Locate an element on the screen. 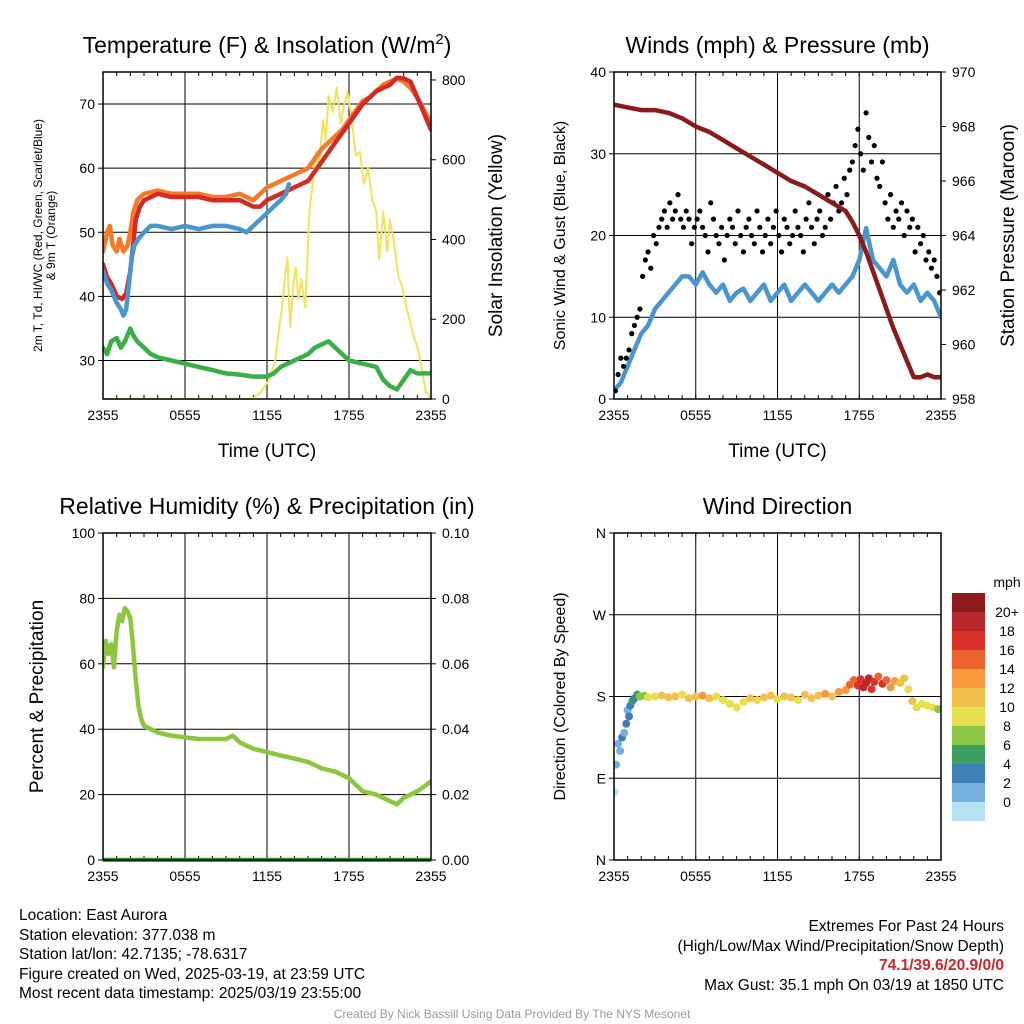 This screenshot has height=1024, width=1024. y-tick-label: 40 is located at coordinates (87, 296).